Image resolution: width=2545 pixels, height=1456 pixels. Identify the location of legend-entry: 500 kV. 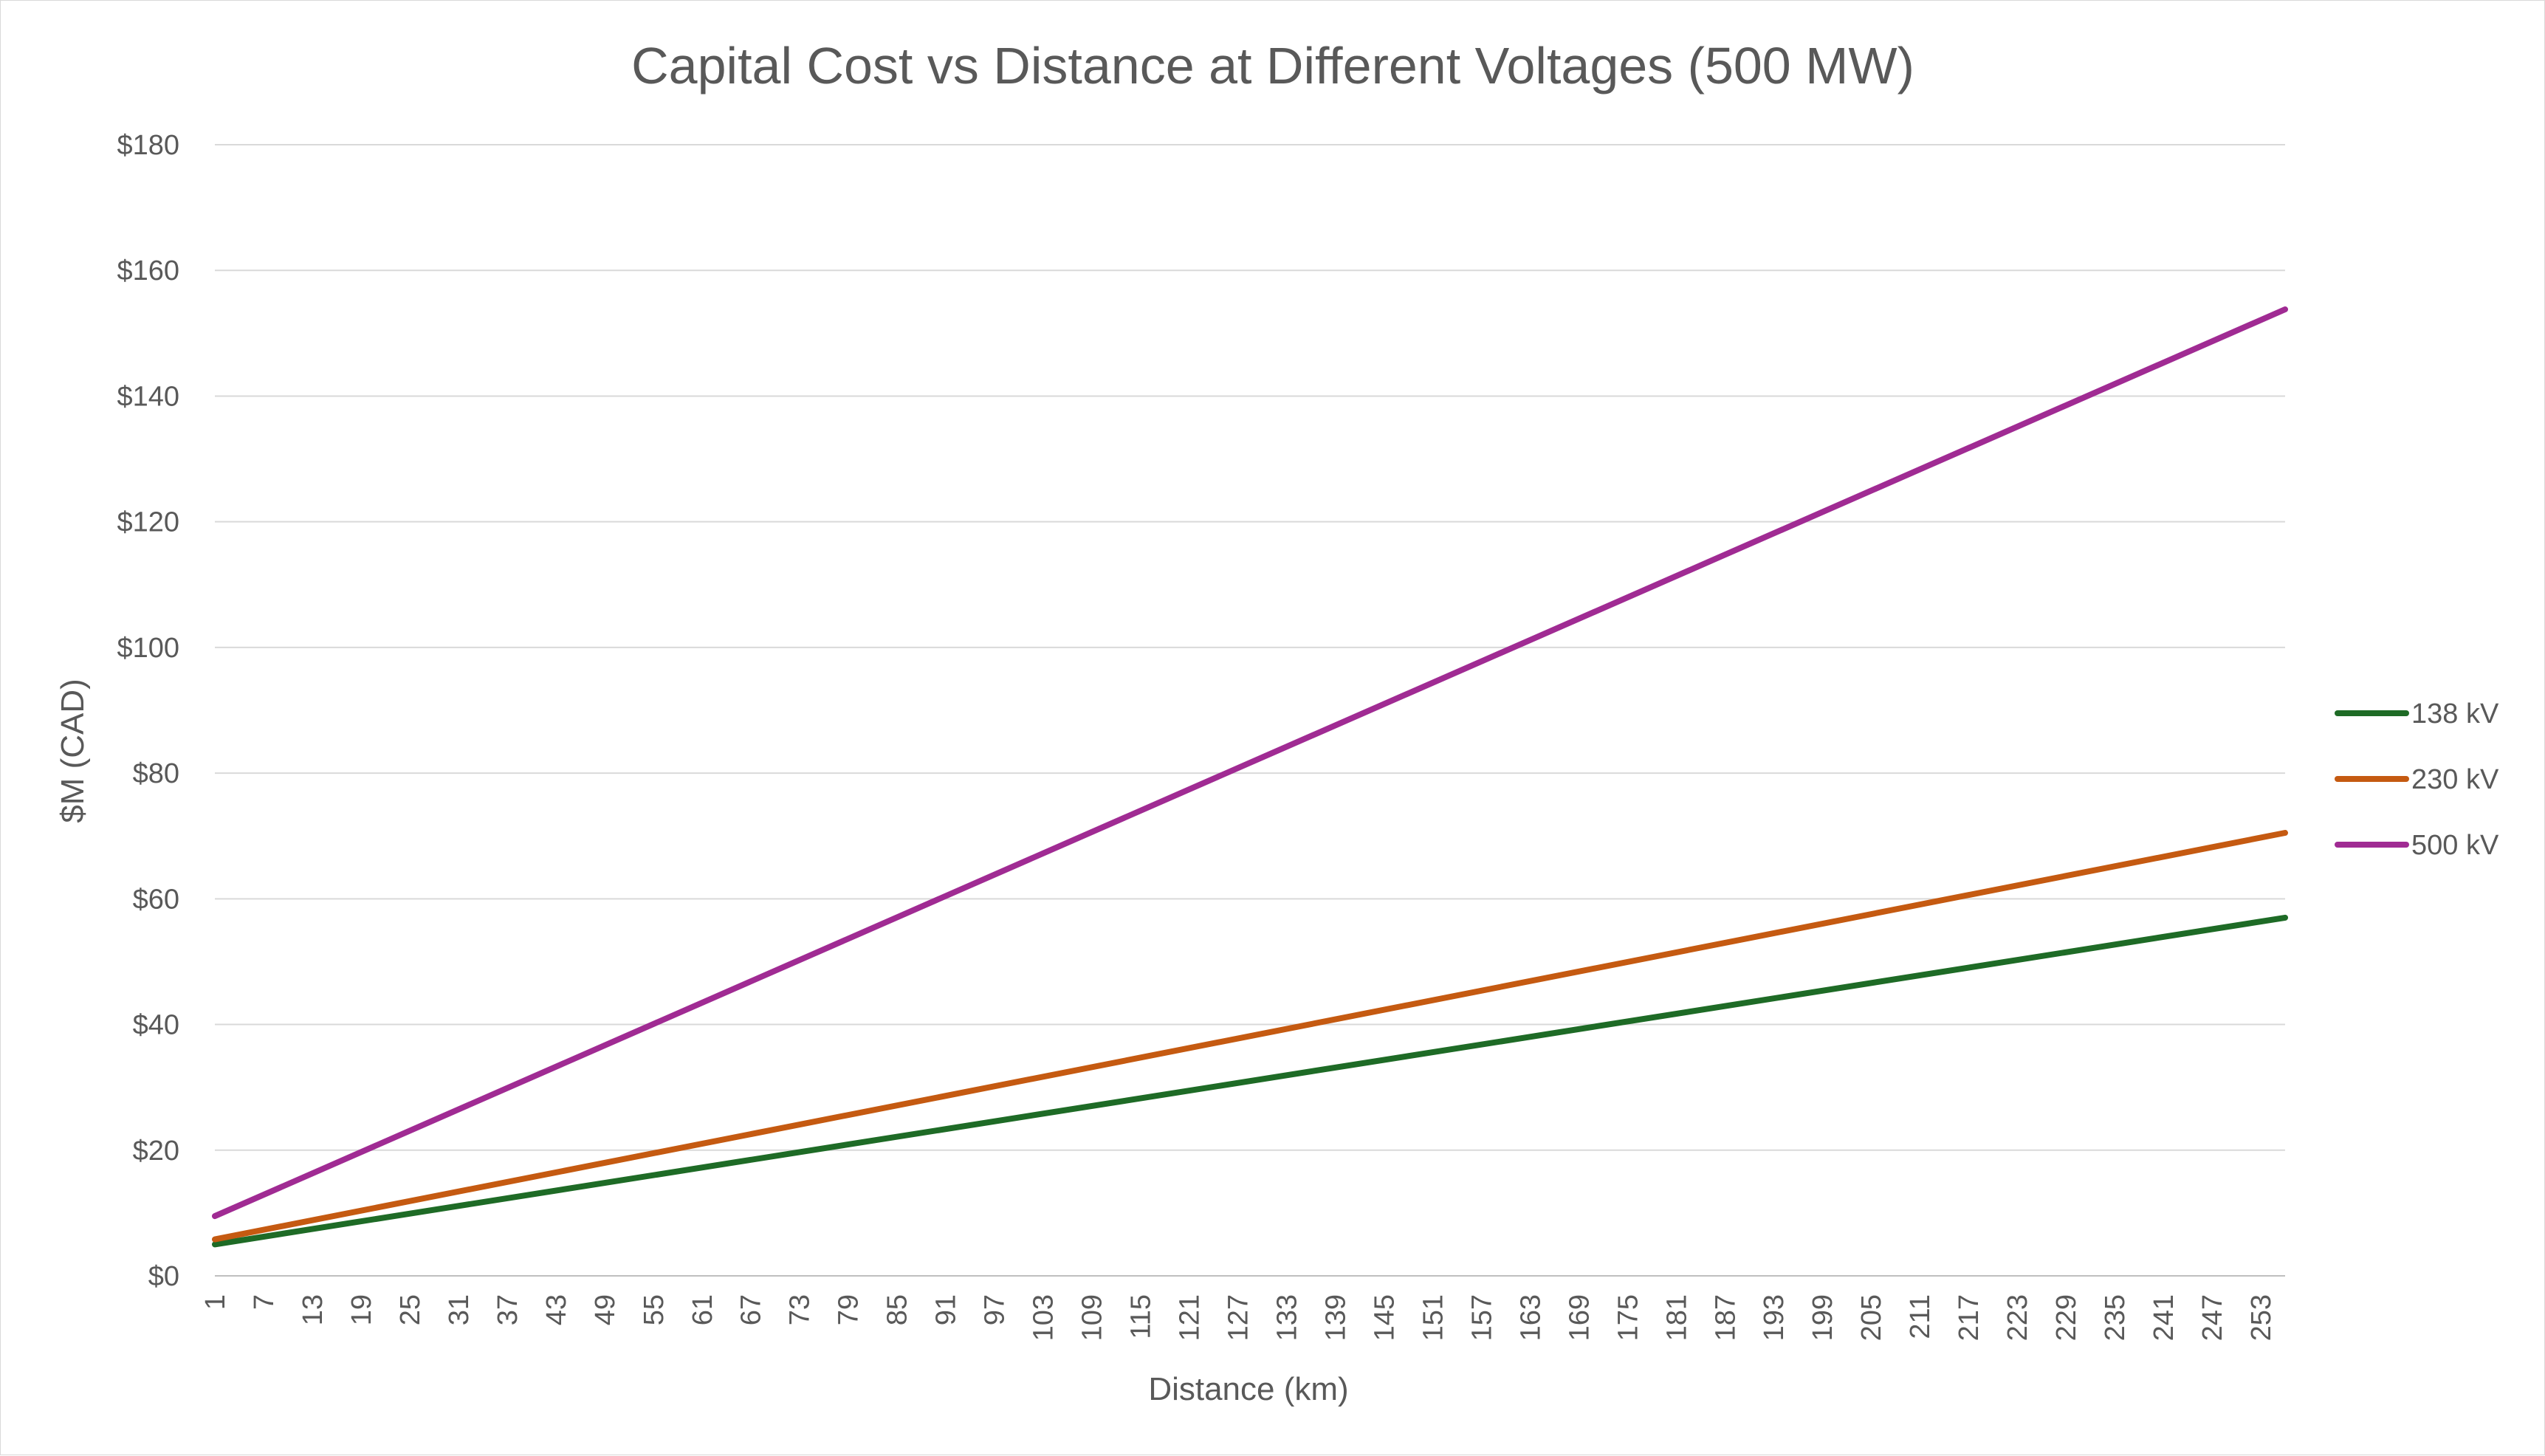
(2455, 845).